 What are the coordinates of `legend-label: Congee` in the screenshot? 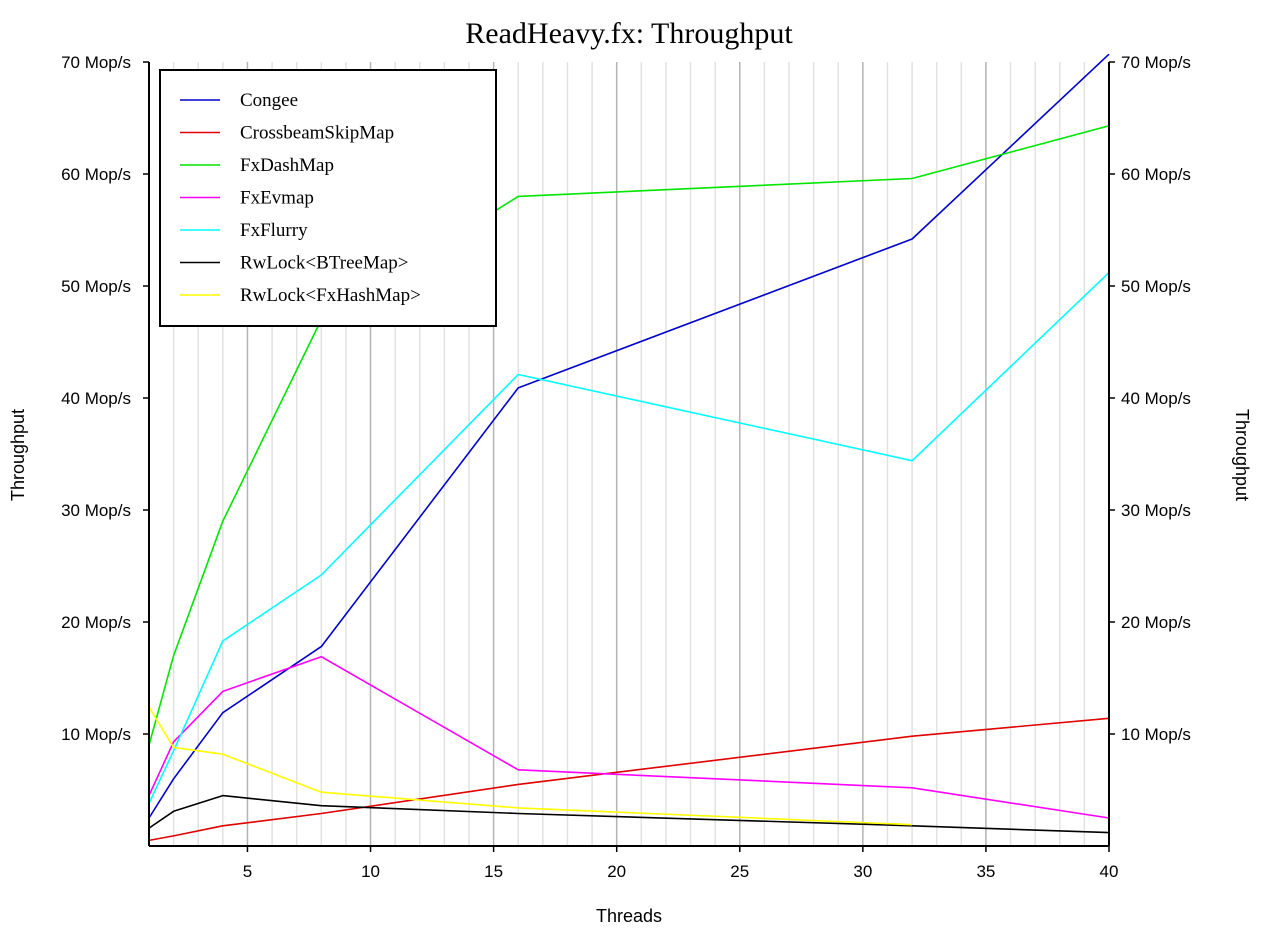 It's located at (269, 100).